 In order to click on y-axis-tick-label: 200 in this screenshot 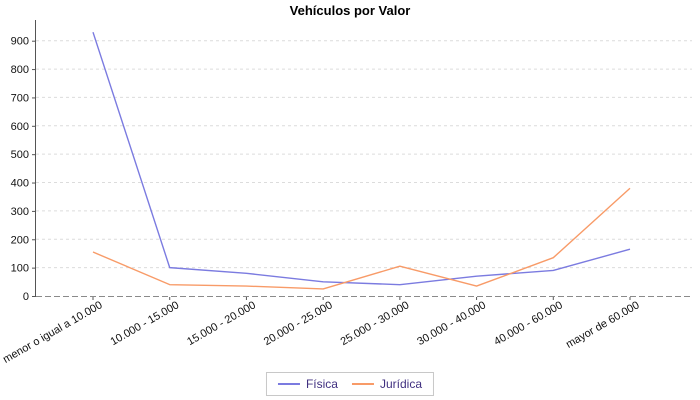, I will do `click(20, 240)`.